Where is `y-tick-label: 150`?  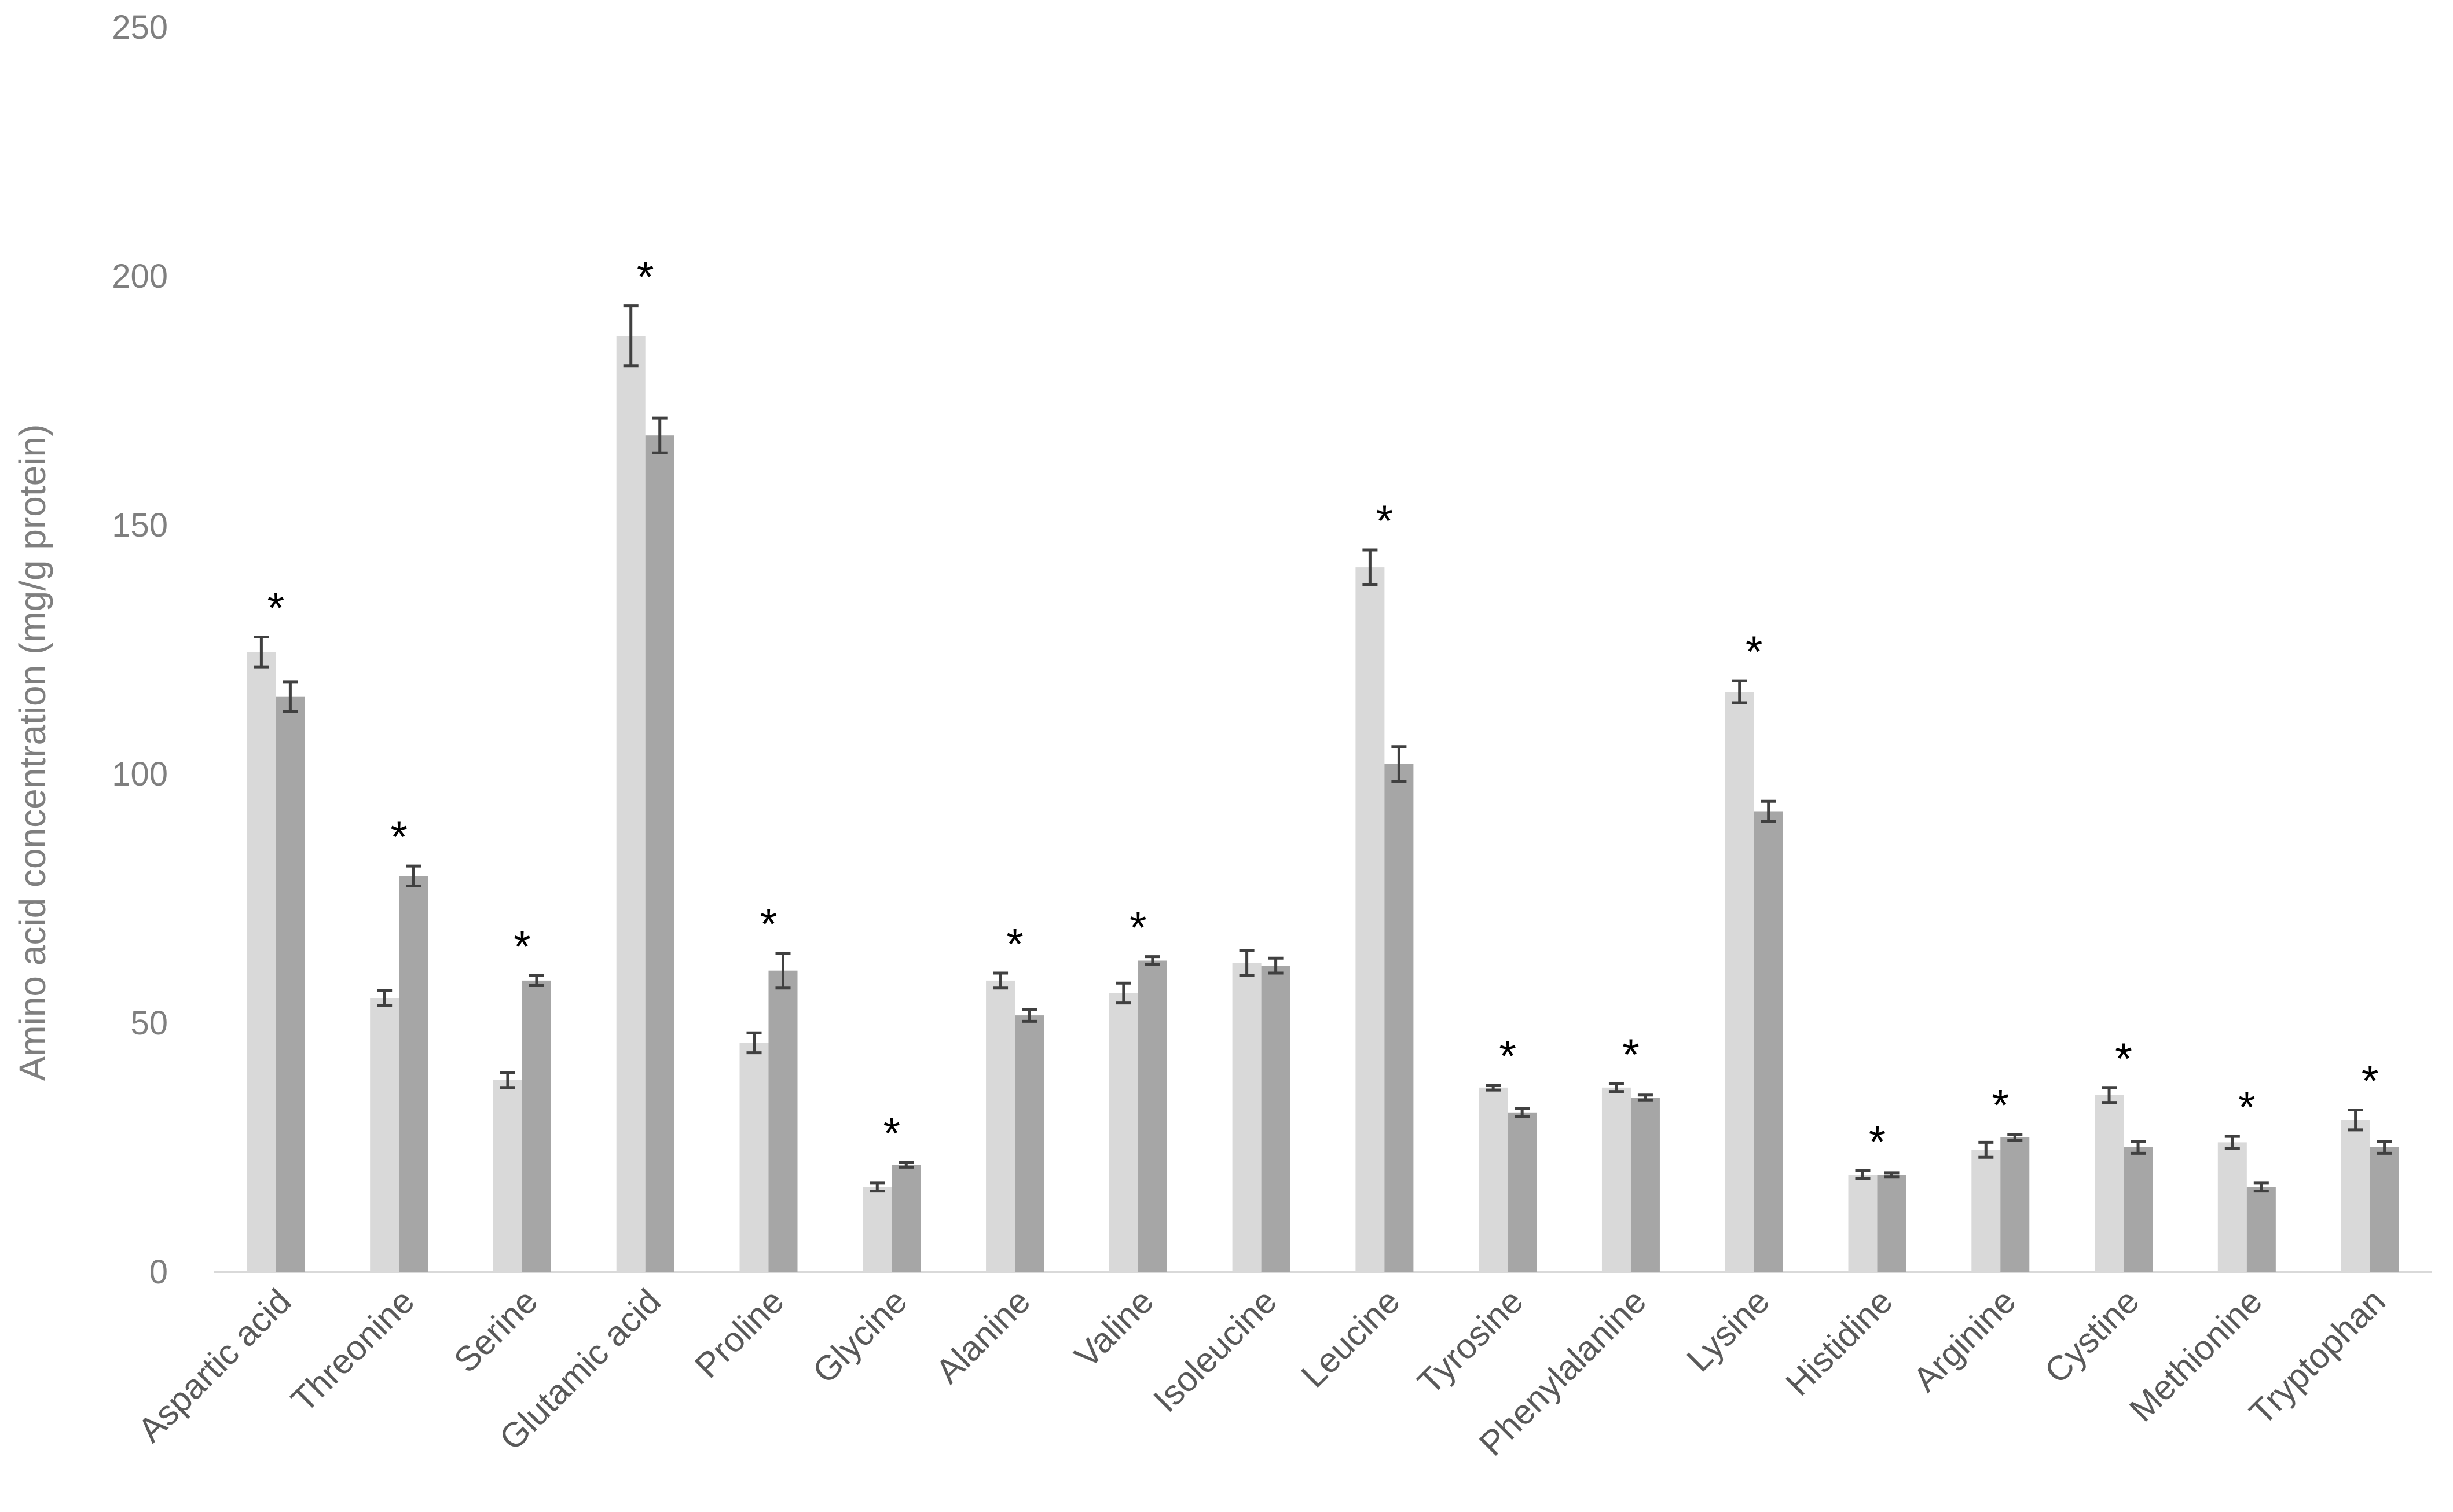
y-tick-label: 150 is located at coordinates (140, 525).